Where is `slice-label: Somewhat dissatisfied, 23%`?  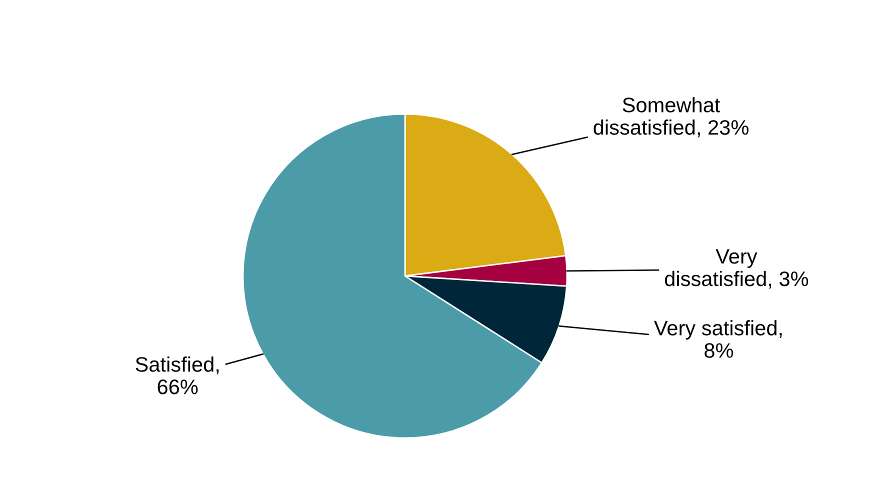 slice-label: Somewhat dissatisfied, 23% is located at coordinates (671, 117).